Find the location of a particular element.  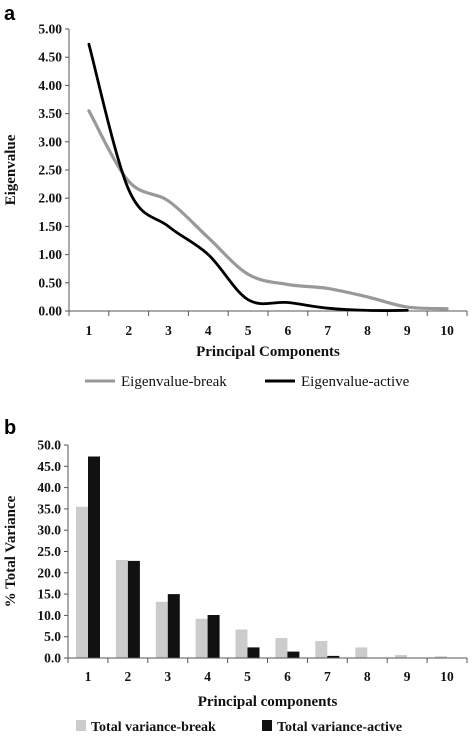

legend-label: Eigenvalue-active is located at coordinates (355, 382).